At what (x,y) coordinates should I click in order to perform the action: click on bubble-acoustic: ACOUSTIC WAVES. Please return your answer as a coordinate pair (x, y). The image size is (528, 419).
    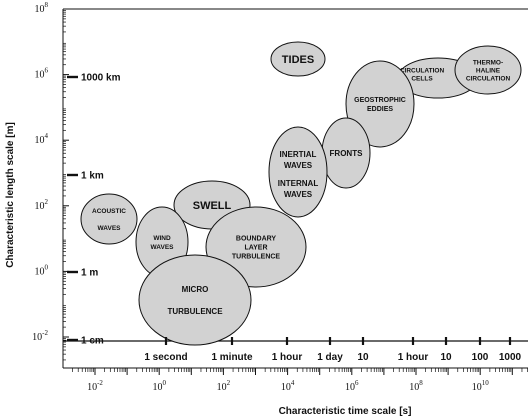
    Looking at the image, I should click on (109, 219).